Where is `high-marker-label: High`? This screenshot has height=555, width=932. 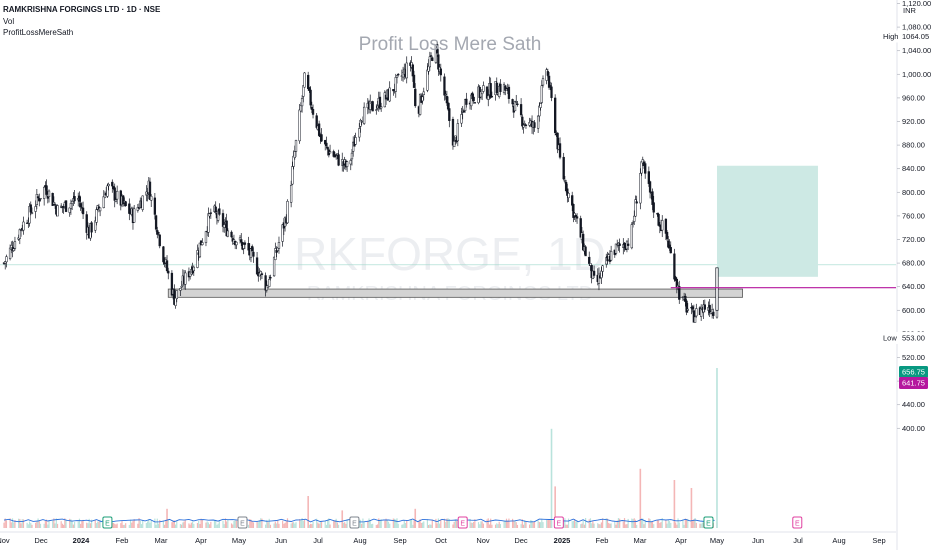 high-marker-label: High is located at coordinates (890, 36).